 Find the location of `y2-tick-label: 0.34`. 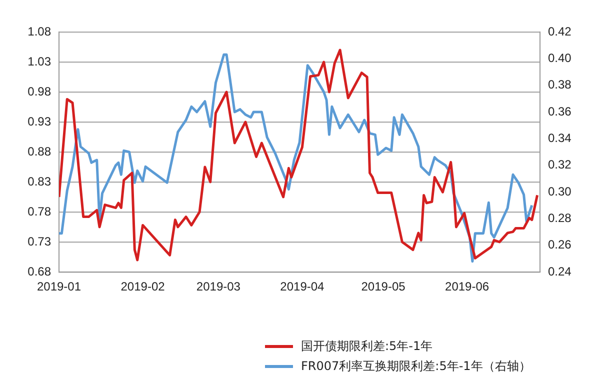

y2-tick-label: 0.34 is located at coordinates (560, 137).